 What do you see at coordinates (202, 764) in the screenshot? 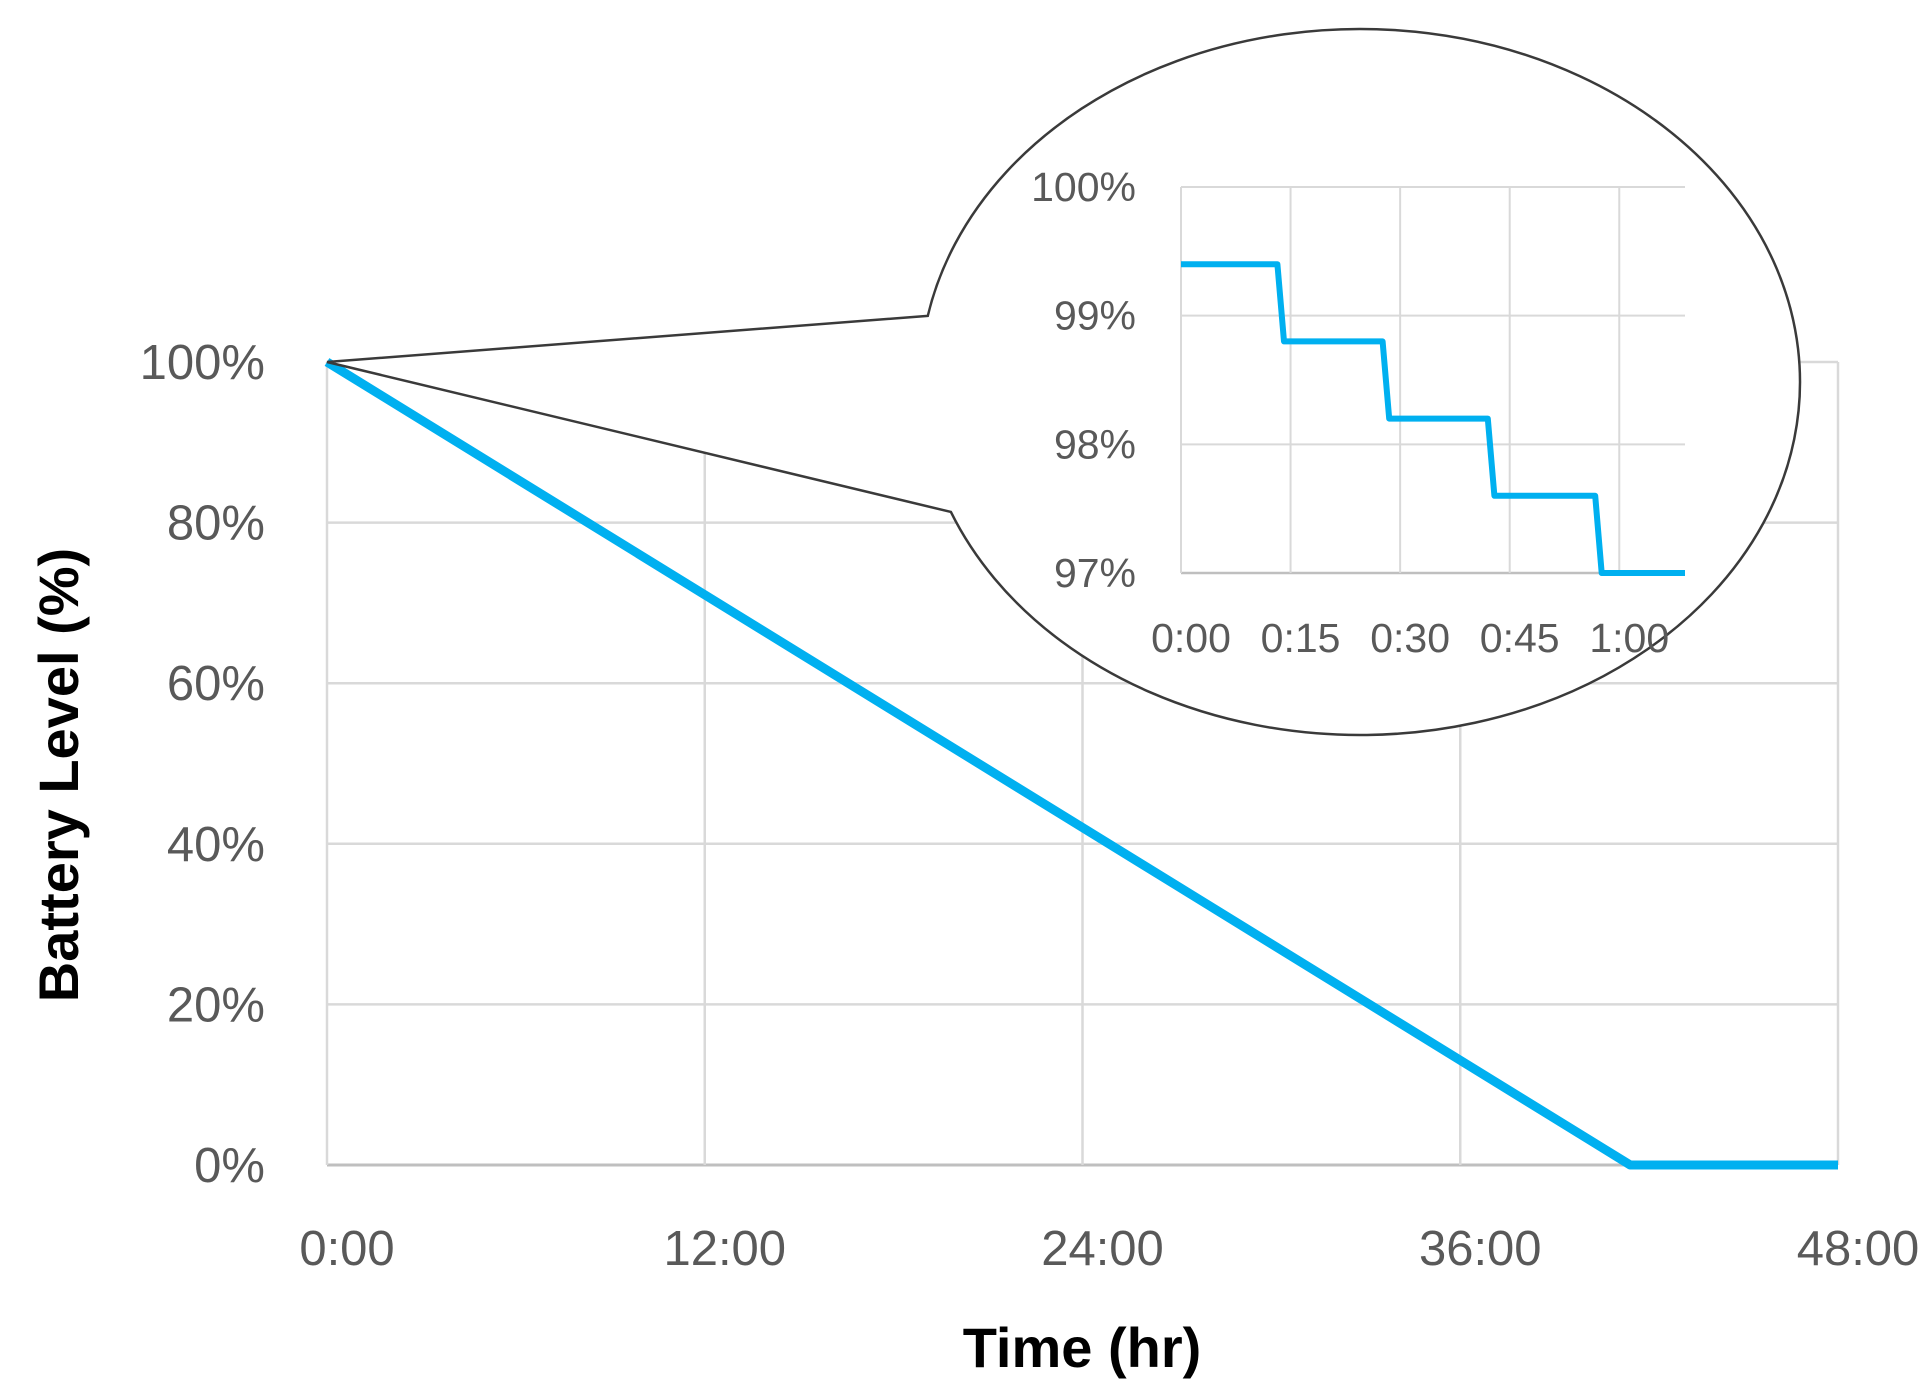
I see `main-y-tick-labels: 0% 20% 40% 60% 80% 100%` at bounding box center [202, 764].